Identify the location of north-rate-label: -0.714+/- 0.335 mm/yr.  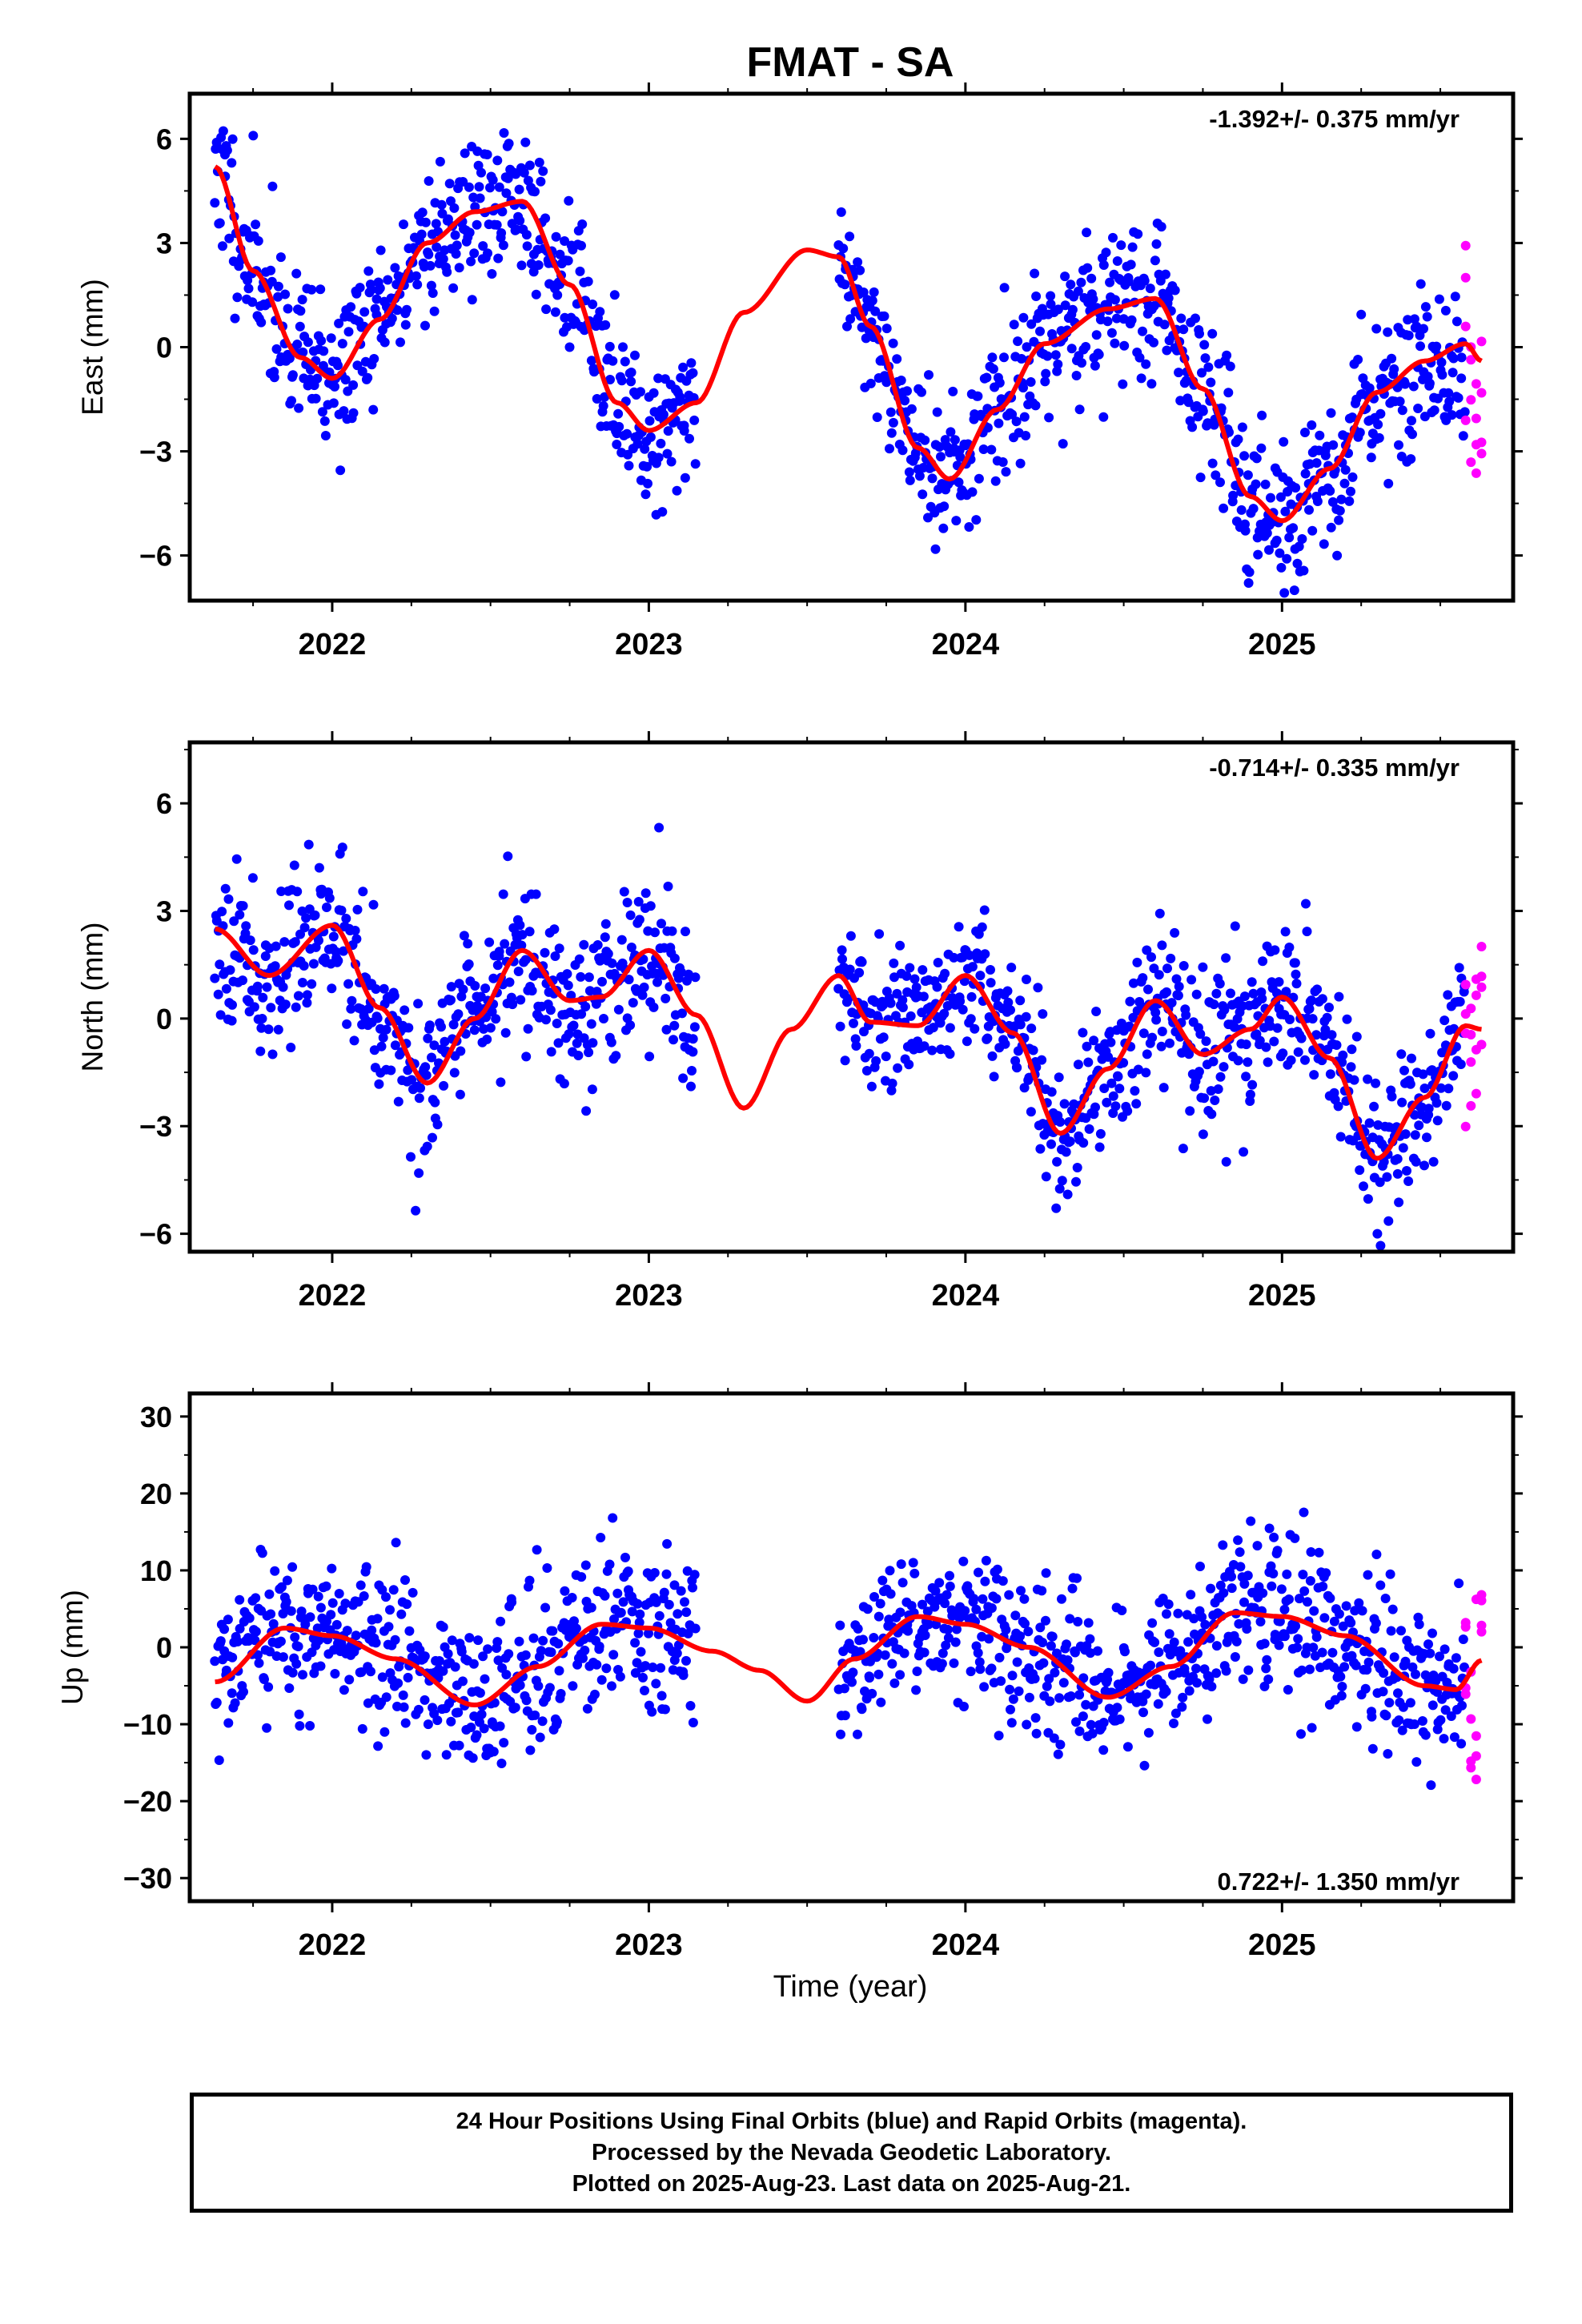
(1334, 768).